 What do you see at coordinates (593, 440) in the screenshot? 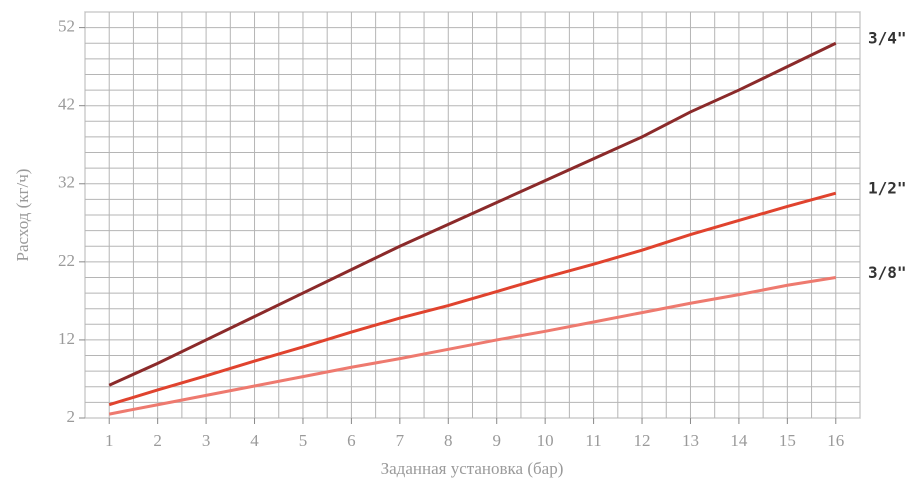
I see `x-tick-label: 11` at bounding box center [593, 440].